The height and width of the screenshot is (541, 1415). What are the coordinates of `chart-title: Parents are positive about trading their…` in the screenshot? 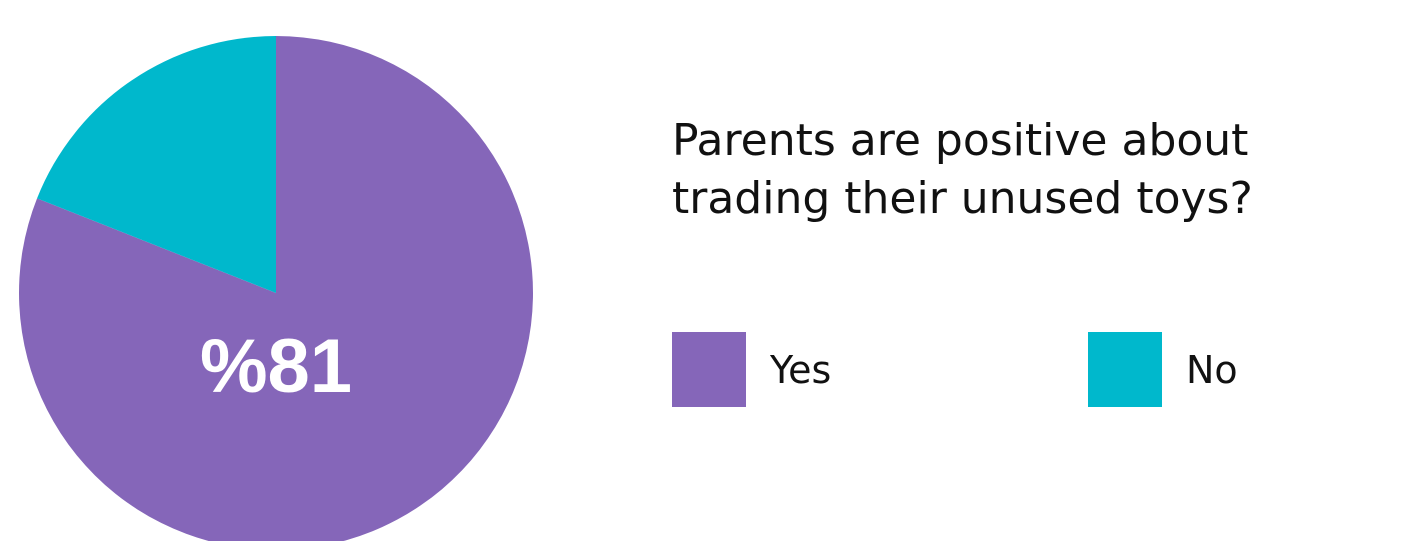 It's located at (962, 170).